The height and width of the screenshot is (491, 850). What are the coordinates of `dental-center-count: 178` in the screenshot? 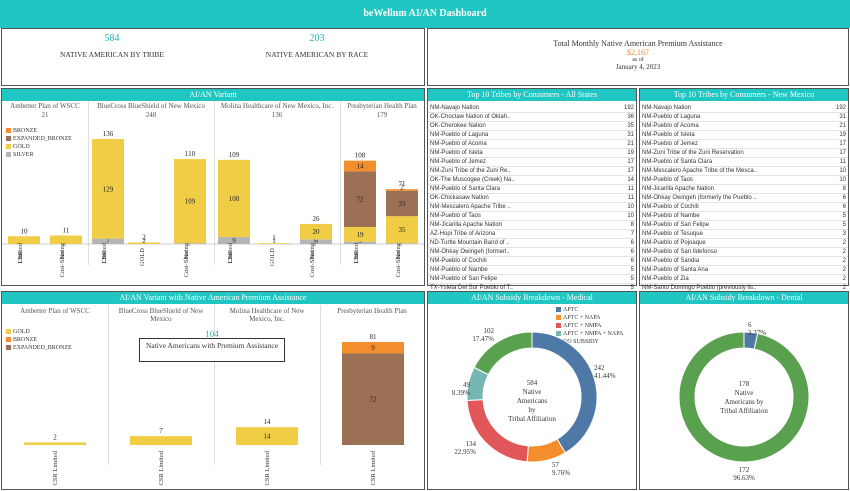 It's located at (744, 384).